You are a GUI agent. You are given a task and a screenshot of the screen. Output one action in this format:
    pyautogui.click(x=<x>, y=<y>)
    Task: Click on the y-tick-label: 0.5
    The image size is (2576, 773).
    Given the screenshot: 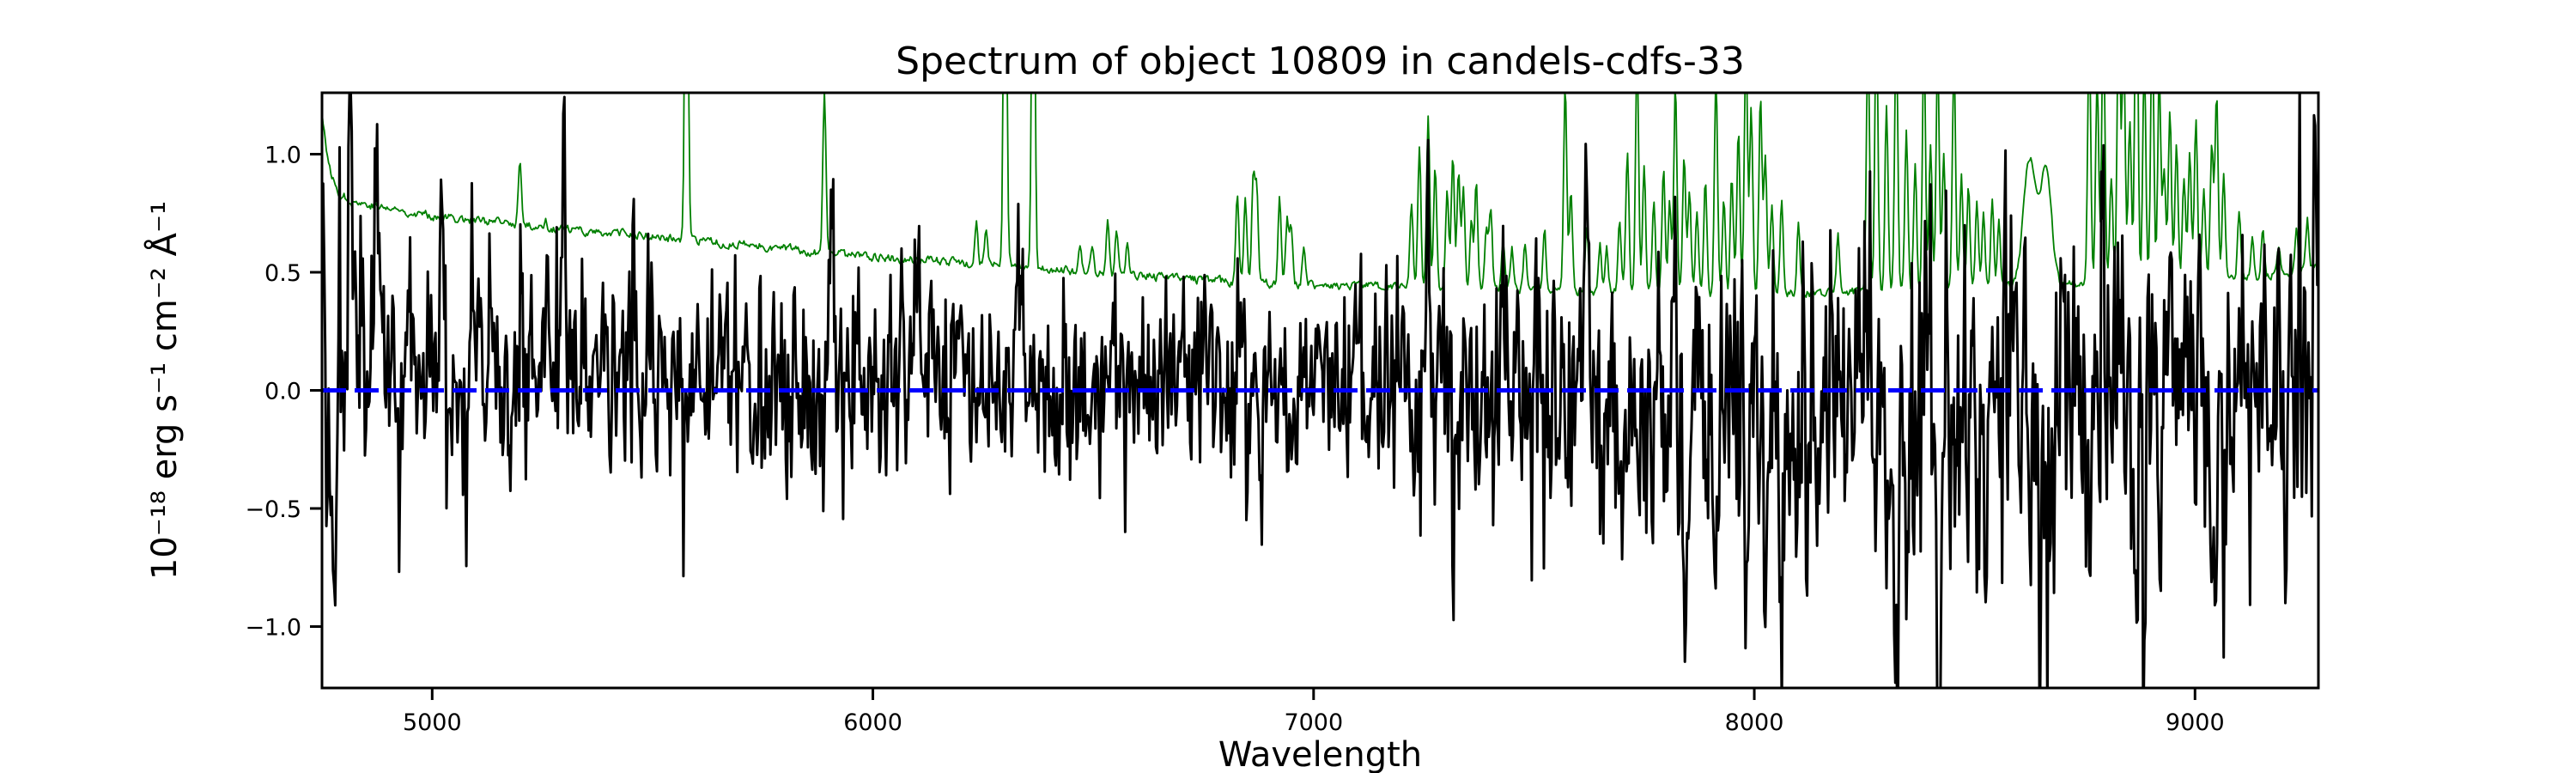 What is the action you would take?
    pyautogui.click(x=282, y=273)
    